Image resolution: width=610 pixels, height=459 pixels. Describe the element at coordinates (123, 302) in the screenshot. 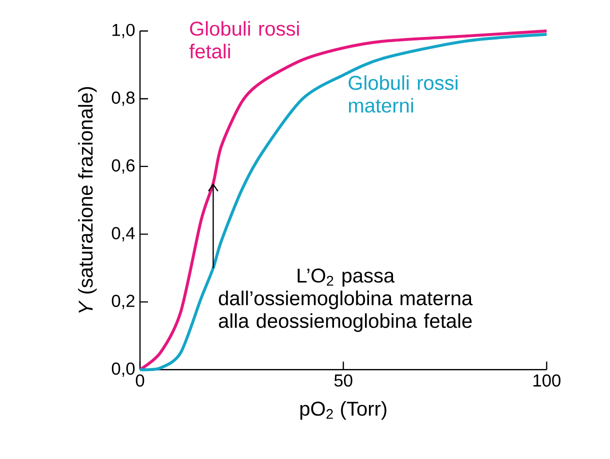

I see `y-tick-label: 0,2` at that location.